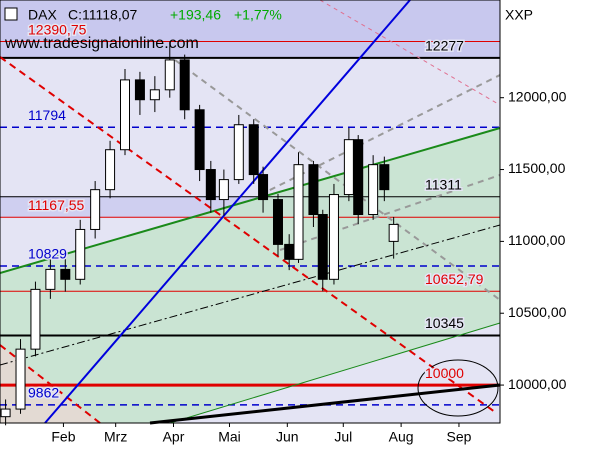  Describe the element at coordinates (195, 15) in the screenshot. I see `change: +193,46` at that location.